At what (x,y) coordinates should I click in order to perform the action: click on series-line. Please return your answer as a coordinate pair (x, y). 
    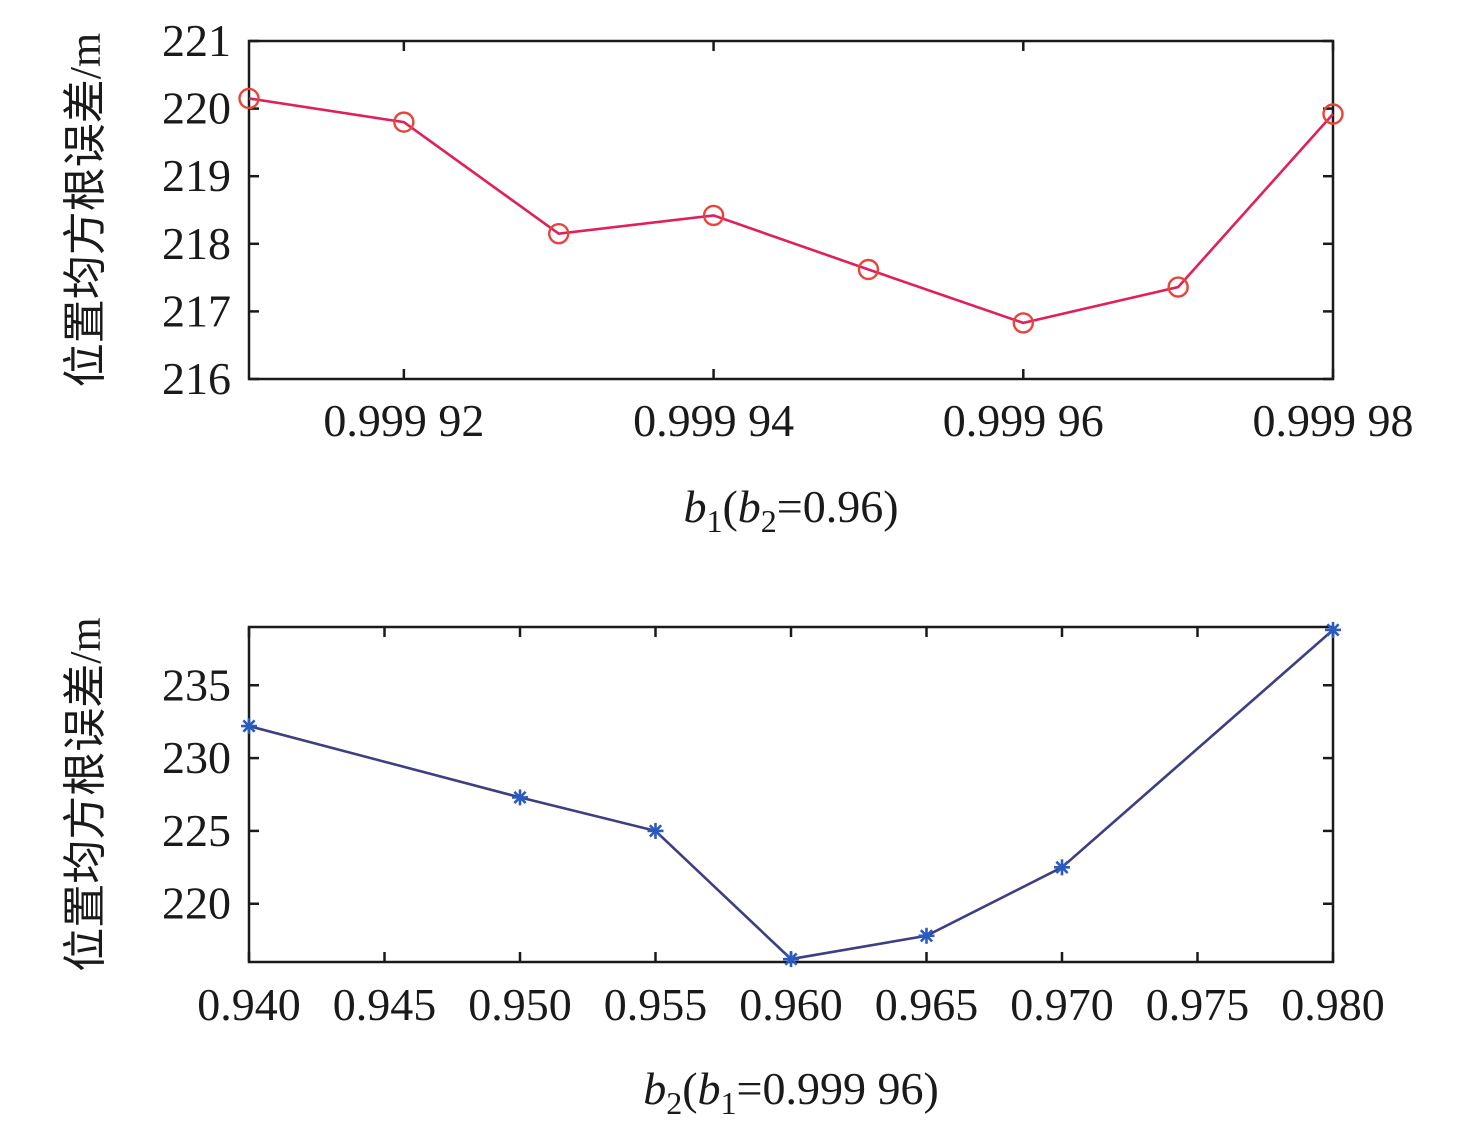
    Looking at the image, I should click on (791, 211).